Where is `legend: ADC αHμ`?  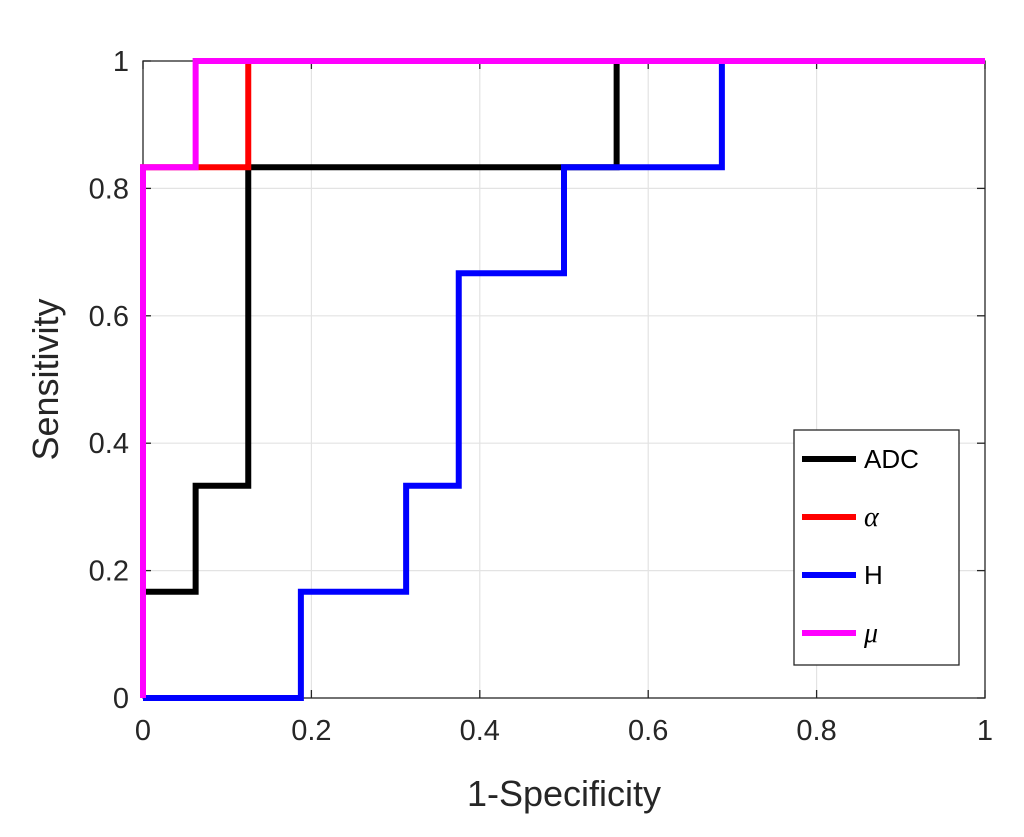 legend: ADC αHμ is located at coordinates (876, 547).